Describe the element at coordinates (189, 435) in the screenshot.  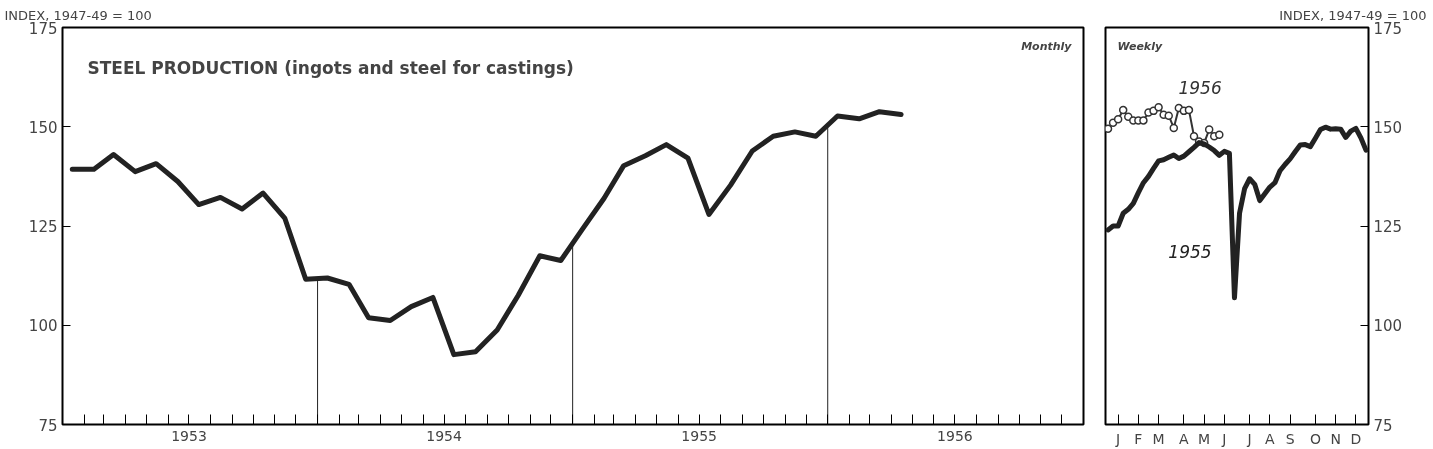
I see `x-tick-label: 1953` at that location.